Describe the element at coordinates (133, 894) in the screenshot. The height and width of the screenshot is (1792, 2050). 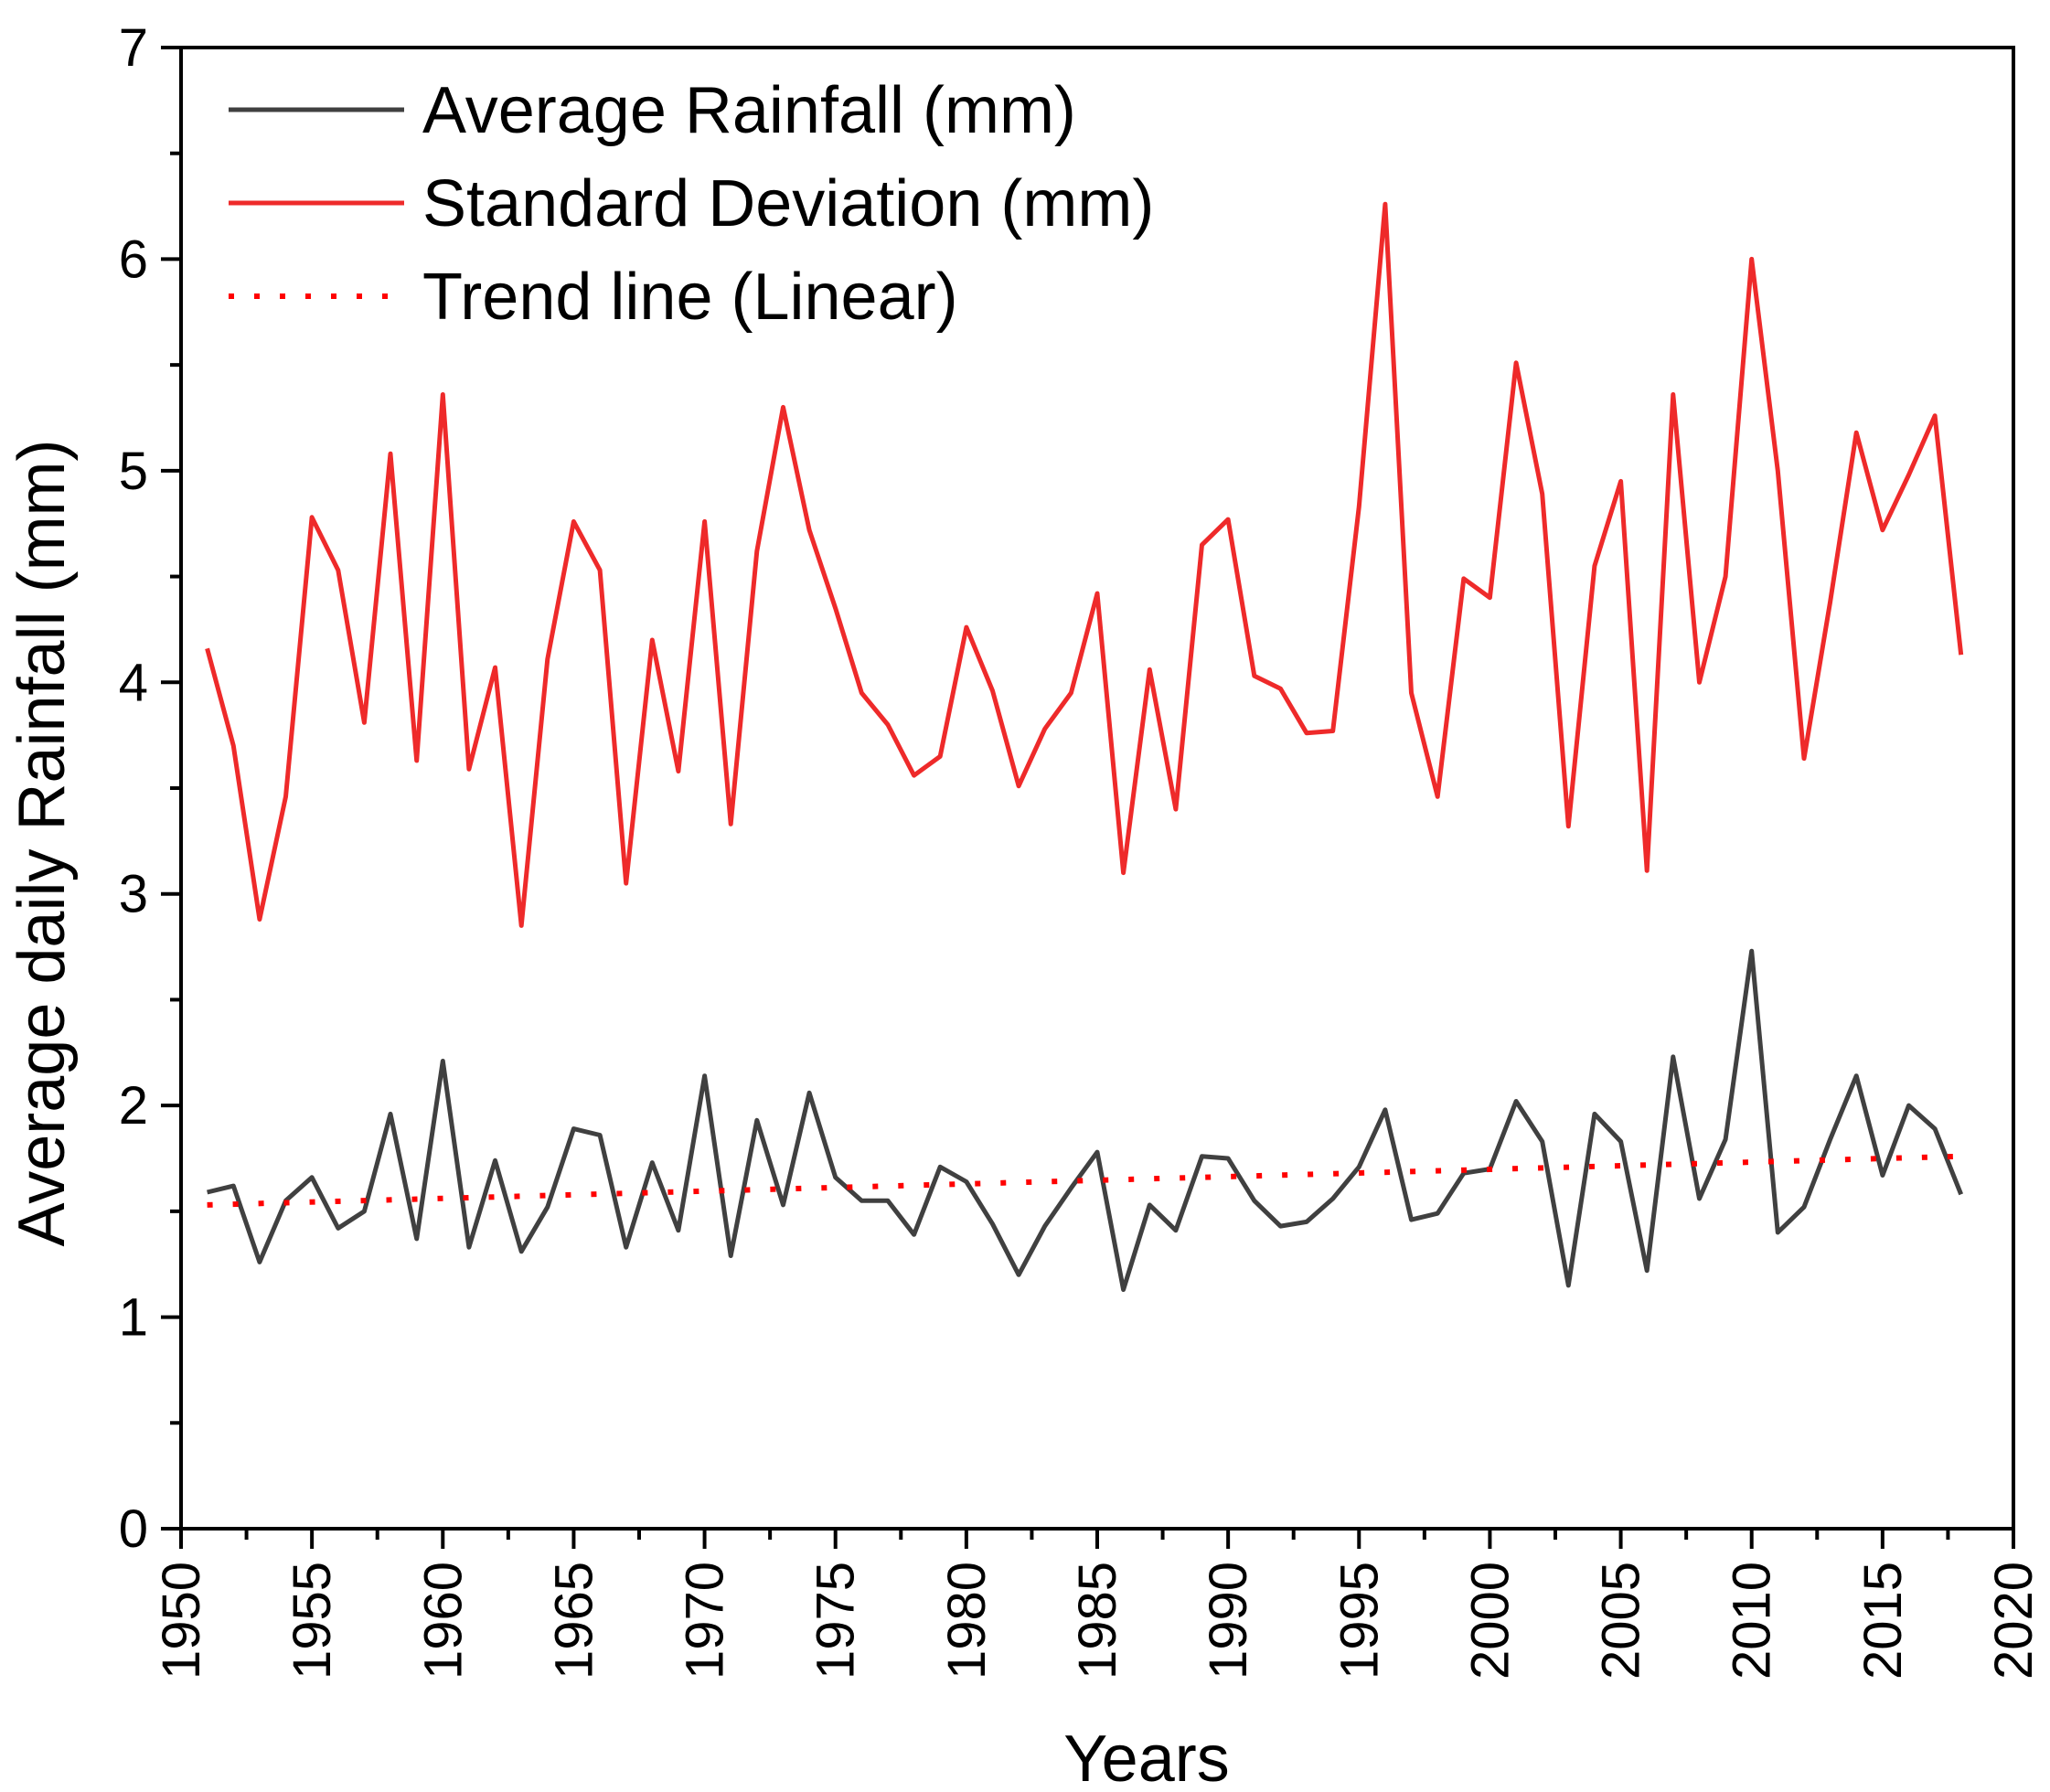
I see `y-tick-label: 3` at that location.